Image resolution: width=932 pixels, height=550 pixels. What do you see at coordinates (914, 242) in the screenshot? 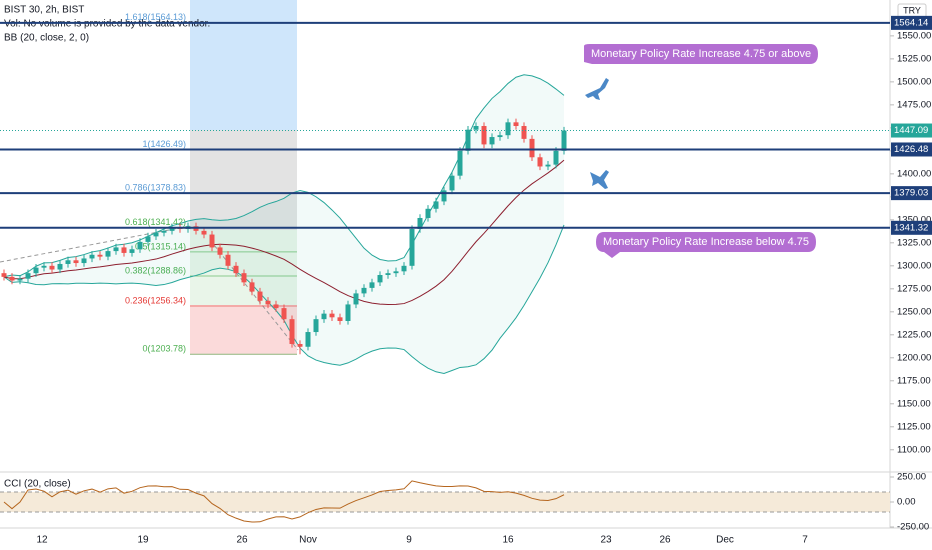
I see `y-tick-label: 1325.00` at bounding box center [914, 242].